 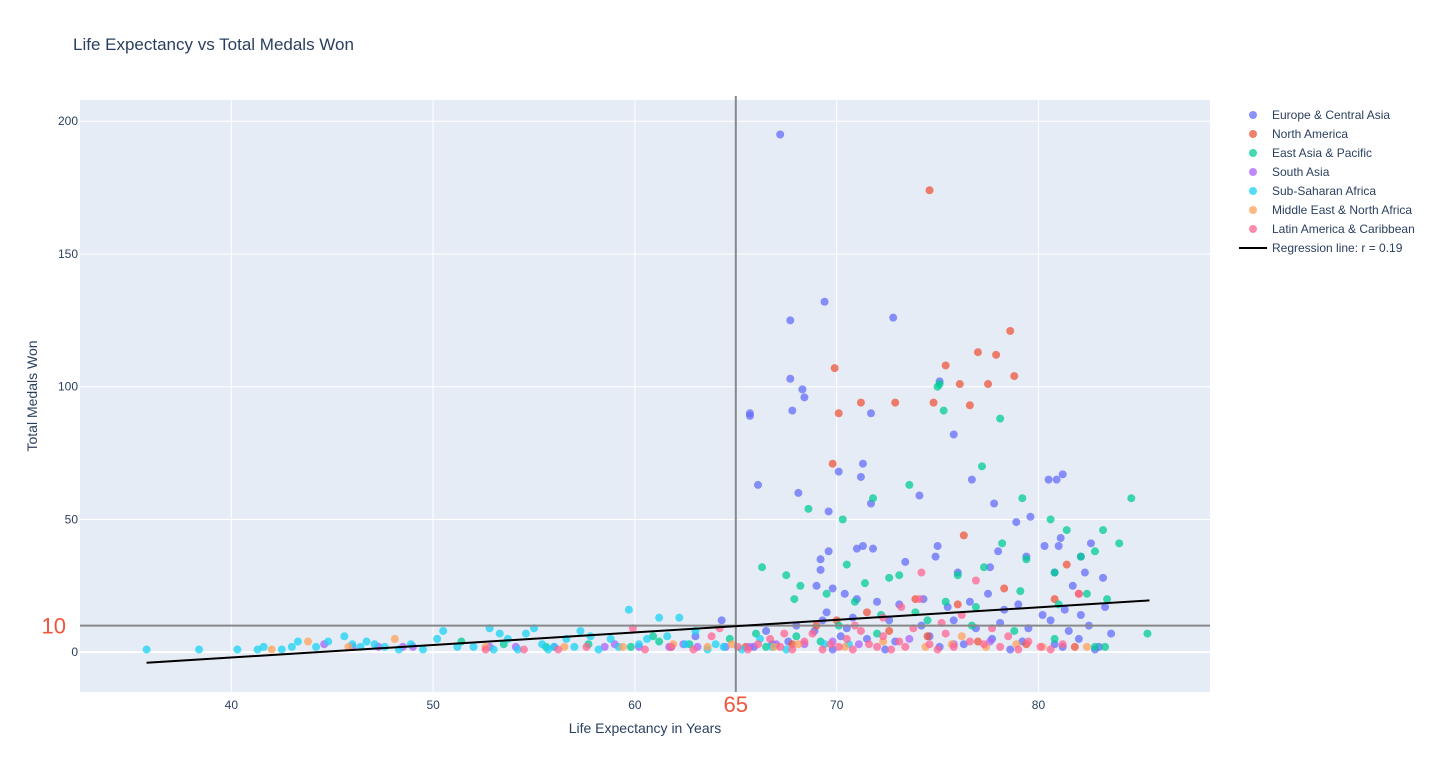 I want to click on legend-label: South Asia, so click(x=1301, y=172).